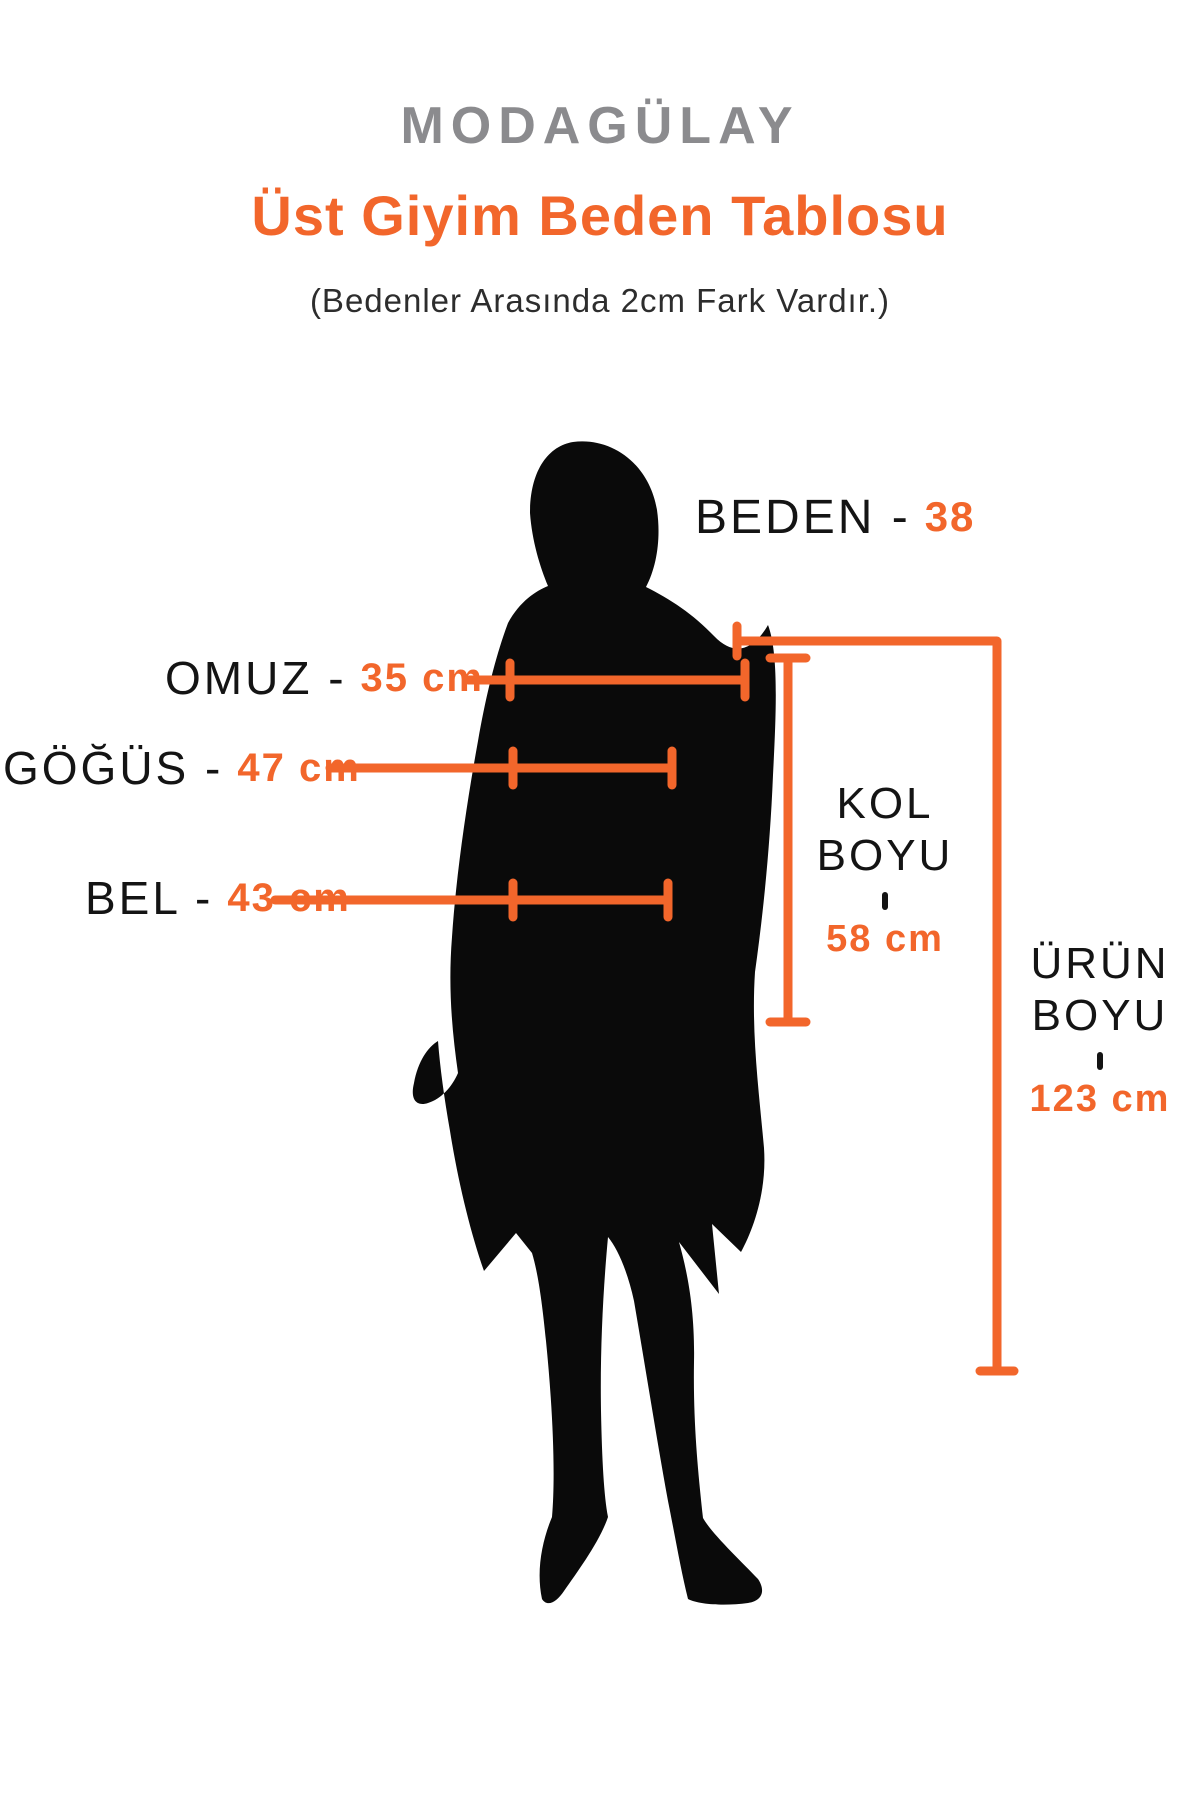 Image resolution: width=1200 pixels, height=1800 pixels. I want to click on page-subtitle: (Bedenler Arasında 2cm Fark Vardır.), so click(600, 300).